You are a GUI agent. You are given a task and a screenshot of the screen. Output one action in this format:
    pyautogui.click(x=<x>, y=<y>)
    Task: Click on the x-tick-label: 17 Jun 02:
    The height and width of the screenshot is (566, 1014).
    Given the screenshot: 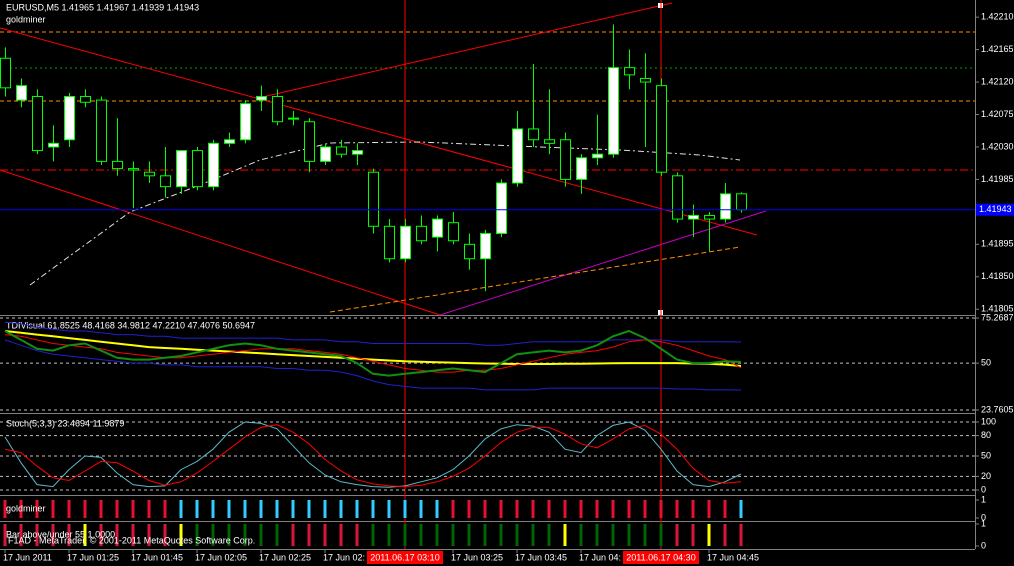 What is the action you would take?
    pyautogui.click(x=344, y=557)
    